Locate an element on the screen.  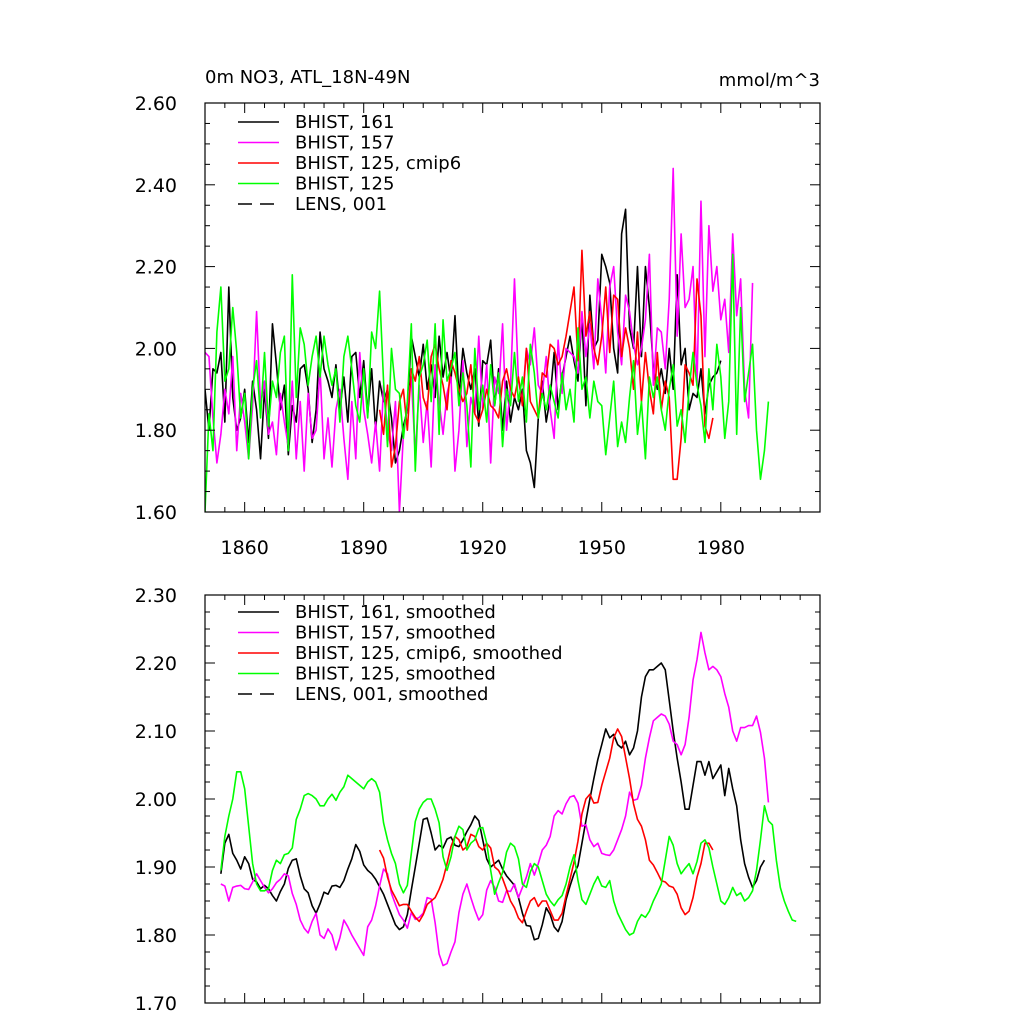
y-tick-label: 2.40 is located at coordinates (156, 186).